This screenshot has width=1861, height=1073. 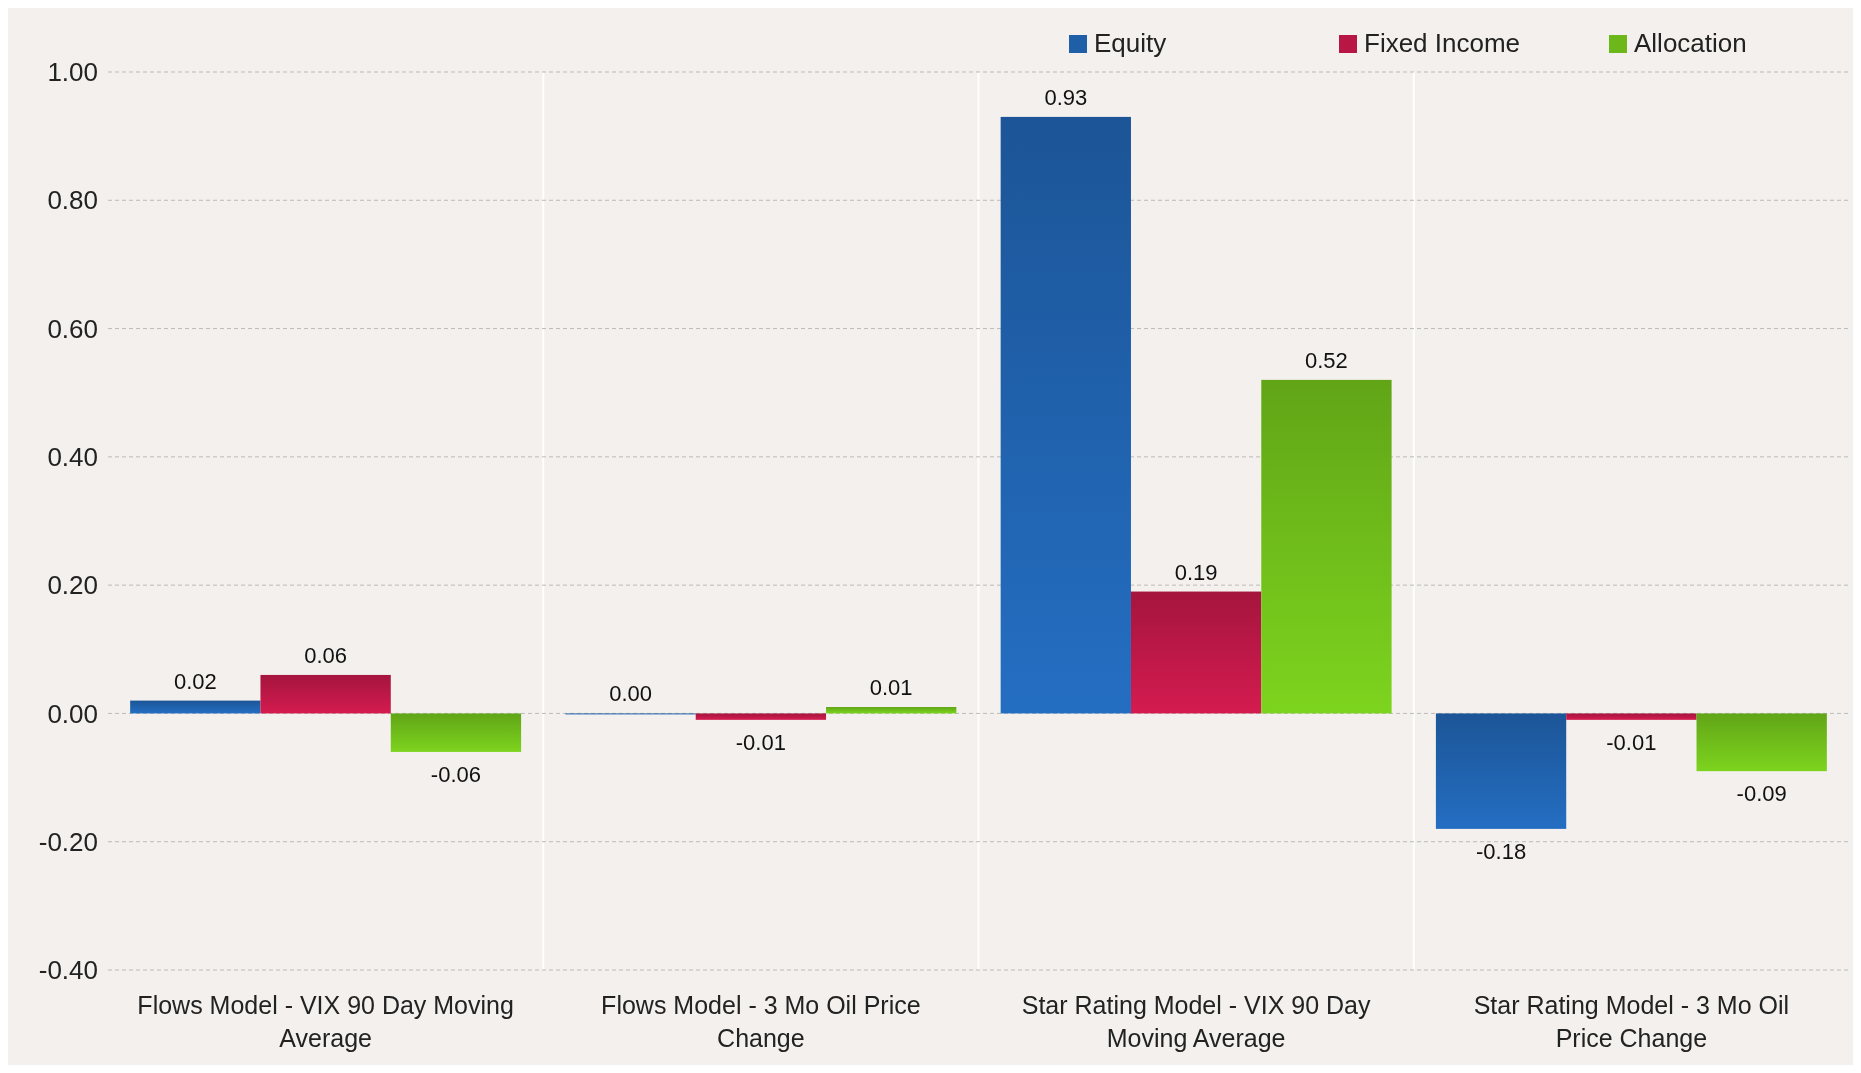 I want to click on y-tick-label: 1.00, so click(x=72, y=72).